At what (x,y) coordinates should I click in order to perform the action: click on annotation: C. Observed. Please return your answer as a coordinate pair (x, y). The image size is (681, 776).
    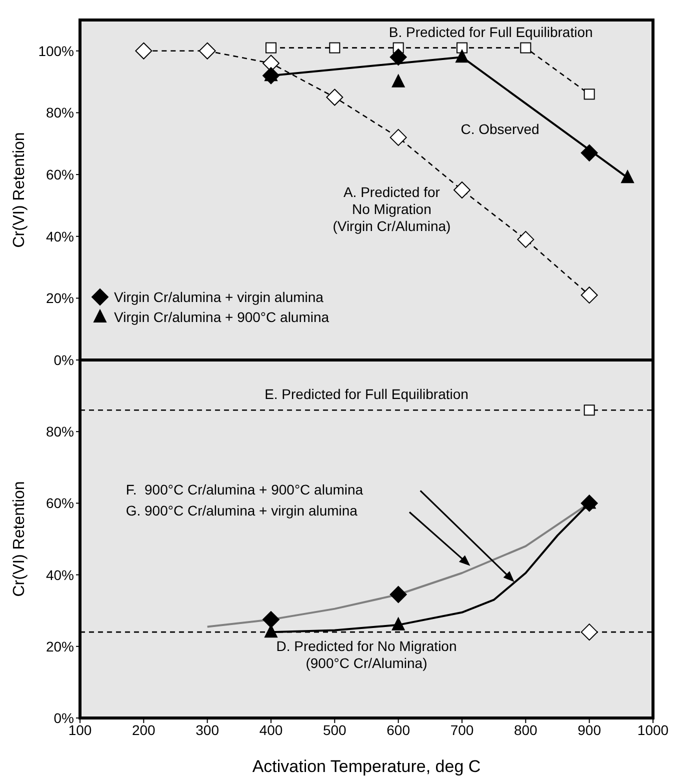
    Looking at the image, I should click on (500, 128).